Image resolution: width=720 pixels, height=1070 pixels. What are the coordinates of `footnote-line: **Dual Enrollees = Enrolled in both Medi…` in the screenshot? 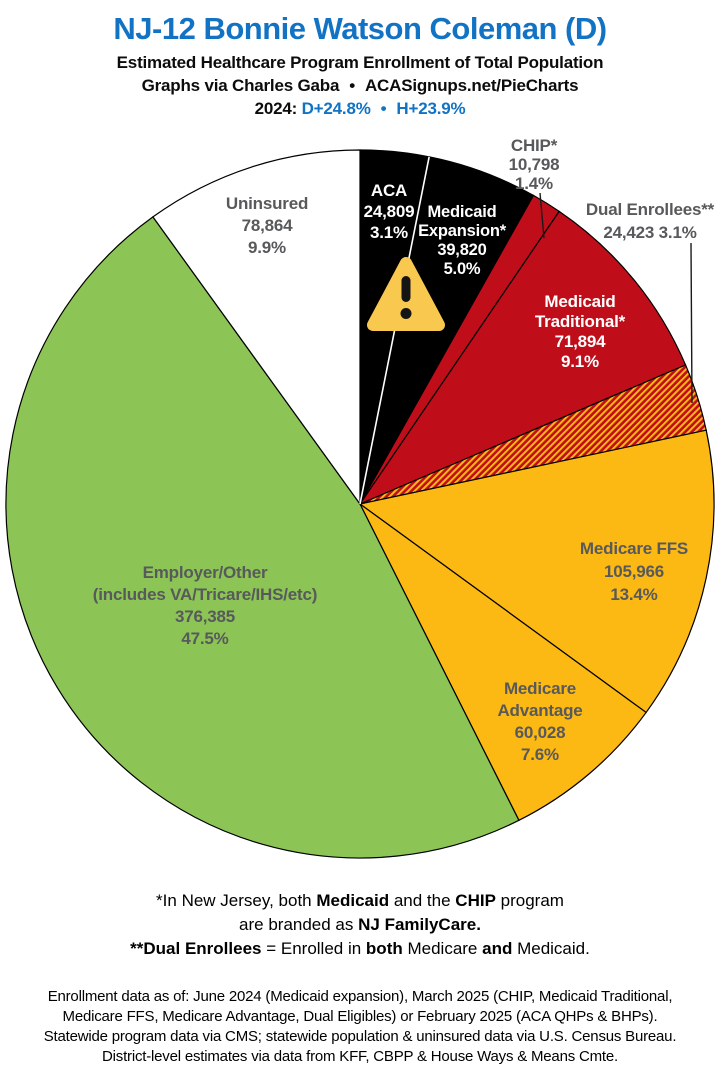 It's located at (360, 948).